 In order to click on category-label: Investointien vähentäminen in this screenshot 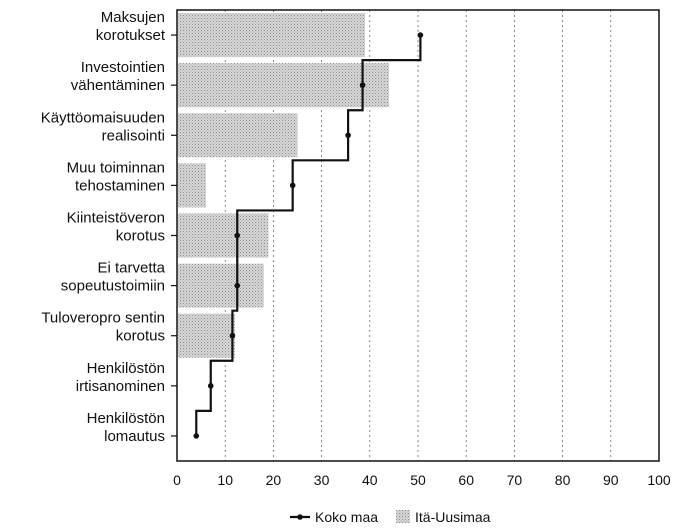, I will do `click(118, 76)`.